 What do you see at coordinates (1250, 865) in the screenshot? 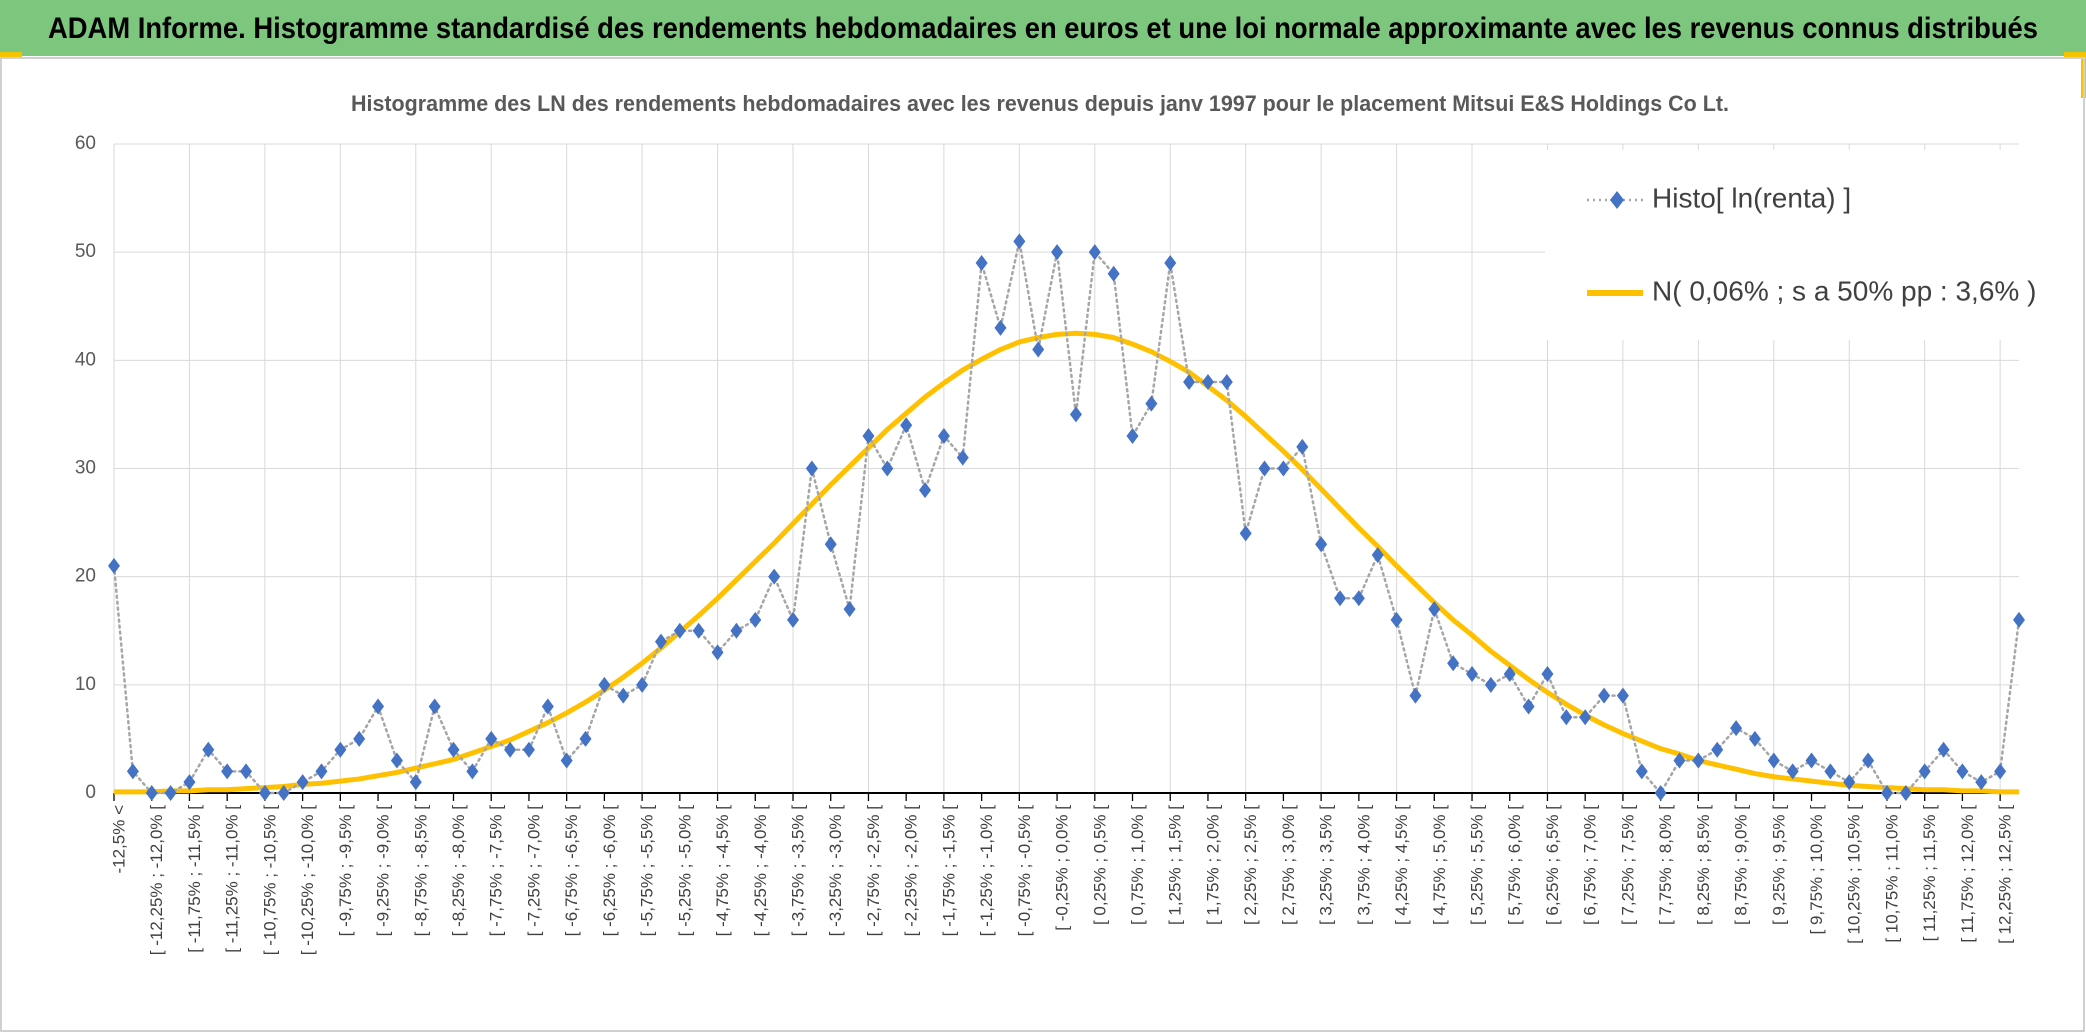
I see `x-tick-label: [ 2,25% ; 2,5% [` at bounding box center [1250, 865].